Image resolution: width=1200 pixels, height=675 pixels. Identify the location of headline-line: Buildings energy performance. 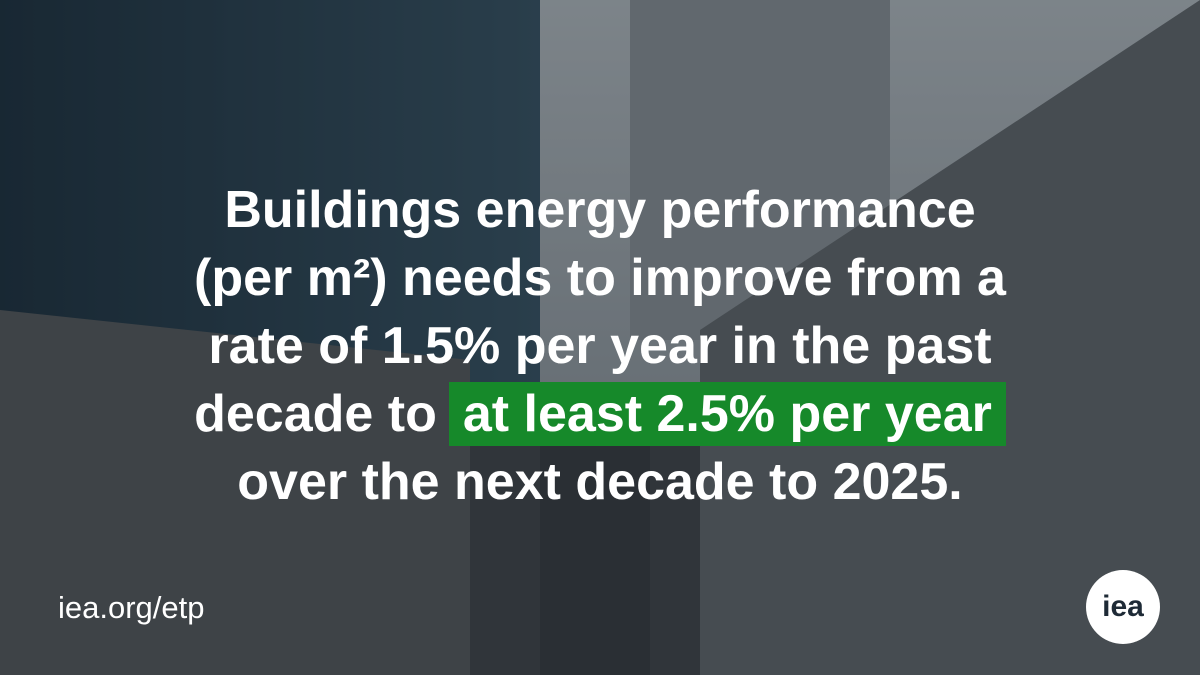
(600, 210).